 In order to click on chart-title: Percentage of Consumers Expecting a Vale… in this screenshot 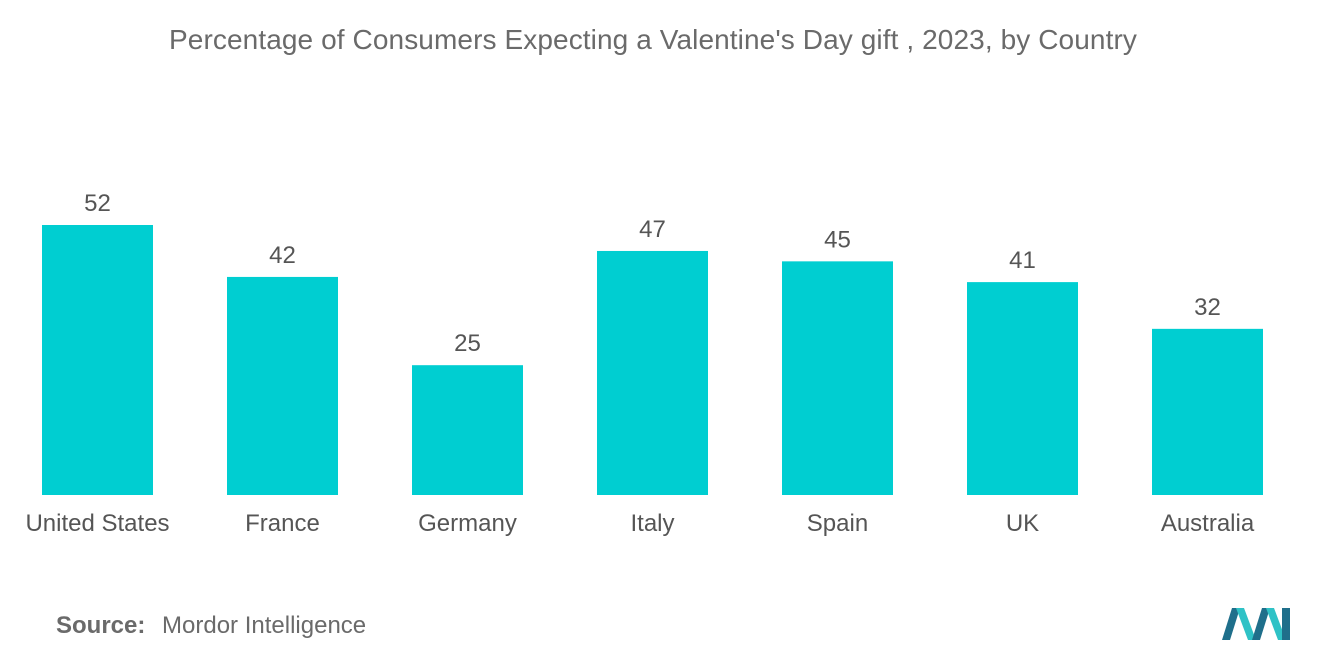, I will do `click(653, 39)`.